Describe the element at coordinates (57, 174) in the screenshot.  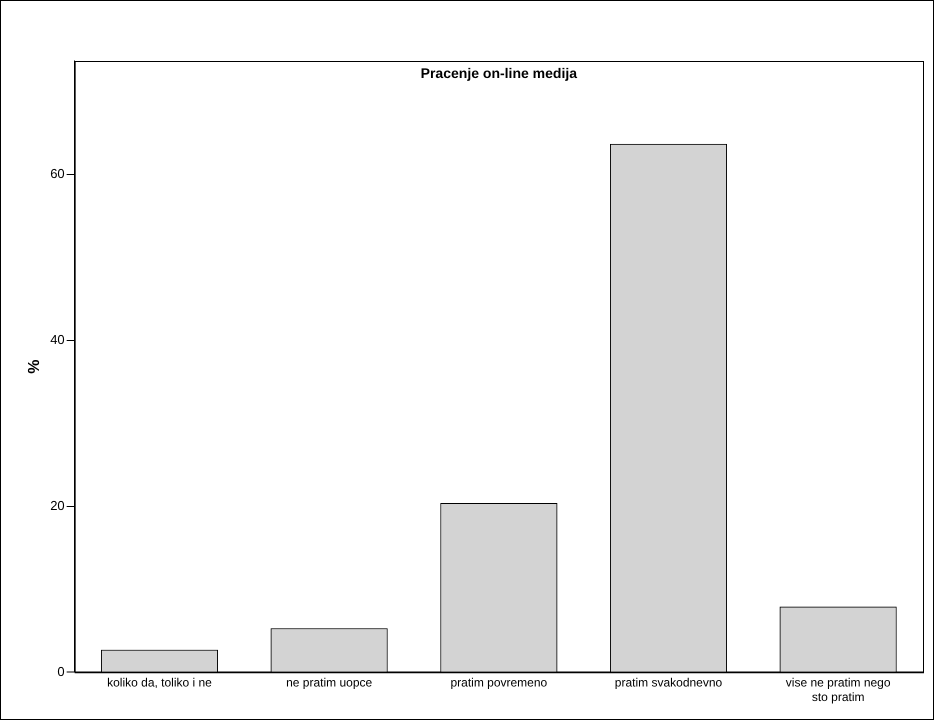
I see `y-tick-label: 60` at that location.